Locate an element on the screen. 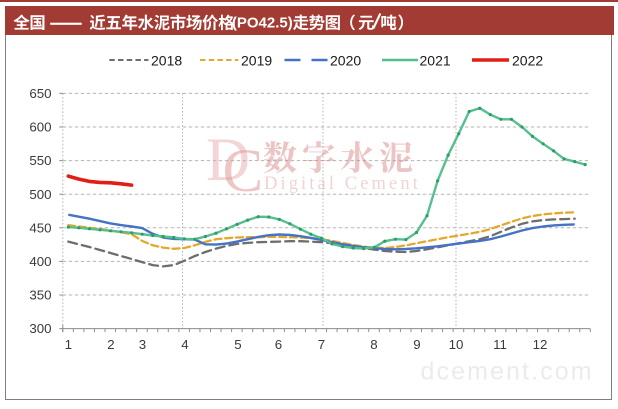 The width and height of the screenshot is (618, 409). svg-text: 2018 is located at coordinates (166, 60).